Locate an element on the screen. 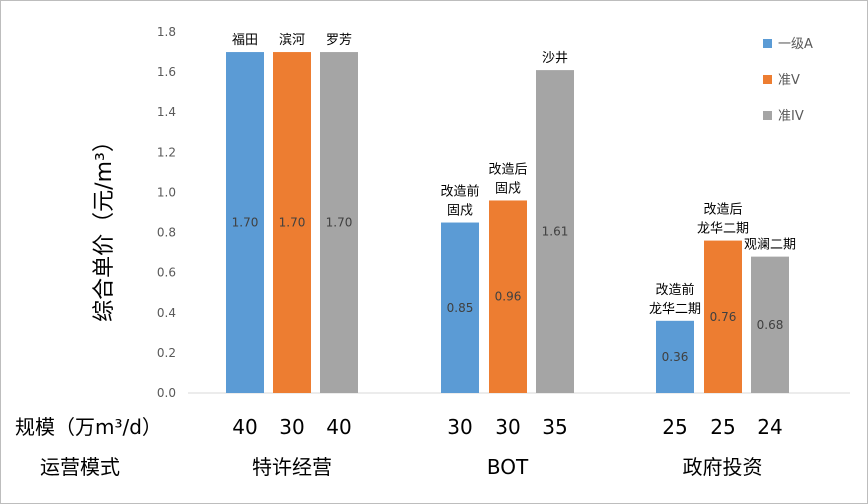  y-tick-label: 1.4 is located at coordinates (166, 112).